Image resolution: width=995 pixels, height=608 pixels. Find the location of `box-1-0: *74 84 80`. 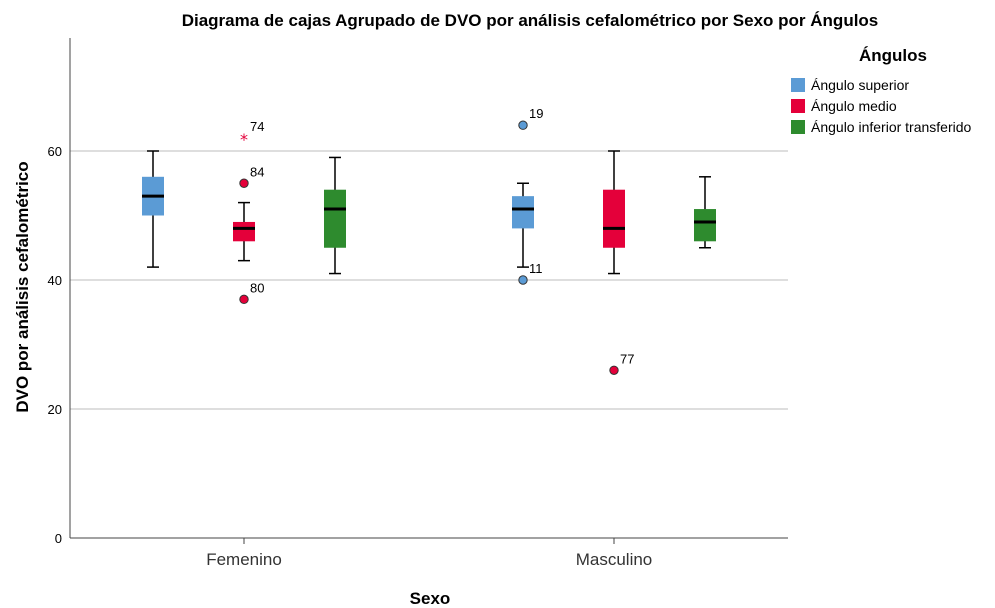

box-1-0: *74 84 80 is located at coordinates (248, 212).